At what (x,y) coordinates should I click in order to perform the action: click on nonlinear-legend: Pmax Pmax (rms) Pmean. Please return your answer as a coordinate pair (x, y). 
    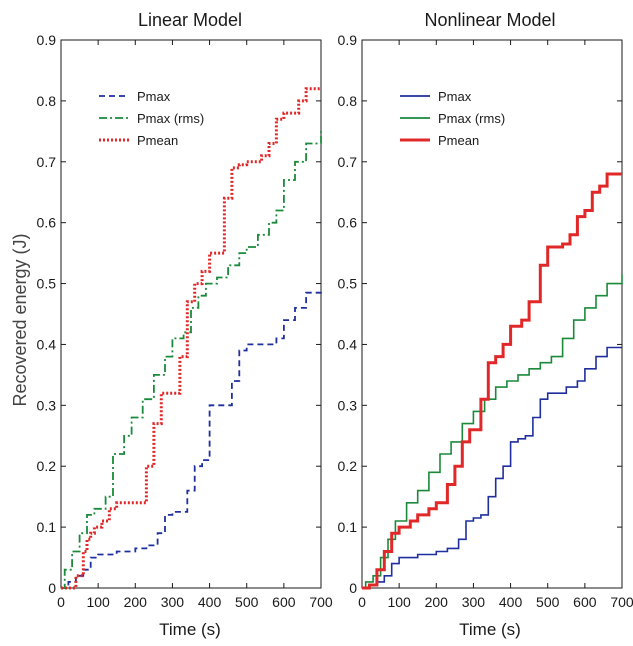
    Looking at the image, I should click on (452, 118).